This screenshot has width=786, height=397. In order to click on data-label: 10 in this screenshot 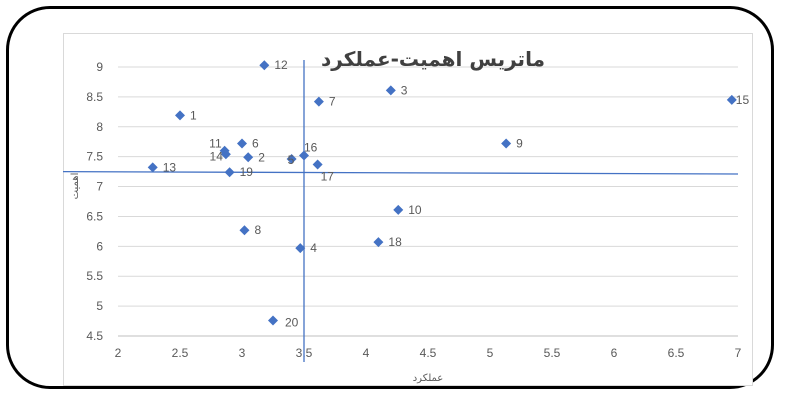, I will do `click(415, 210)`.